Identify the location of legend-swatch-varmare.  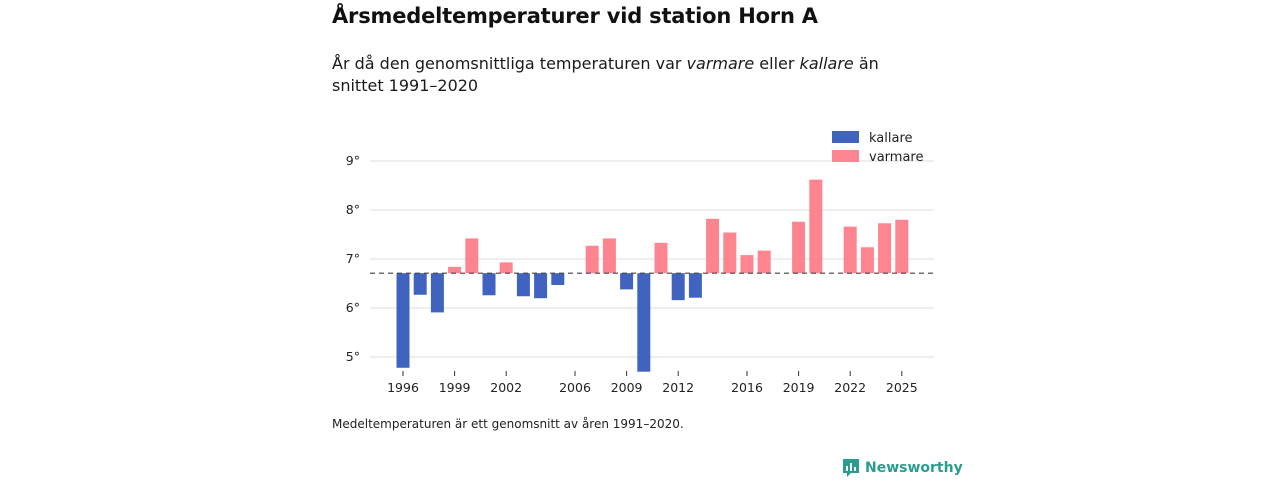
(845, 156).